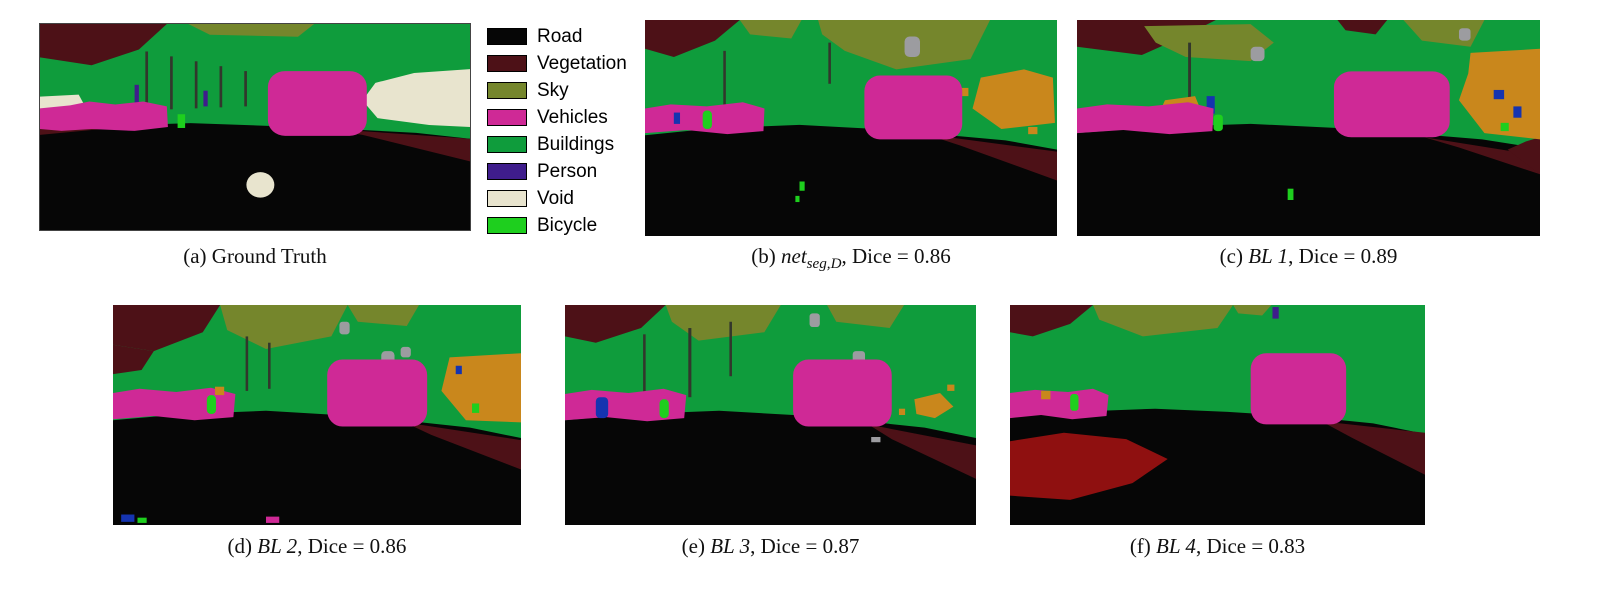  I want to click on legend-label: Sky, so click(553, 90).